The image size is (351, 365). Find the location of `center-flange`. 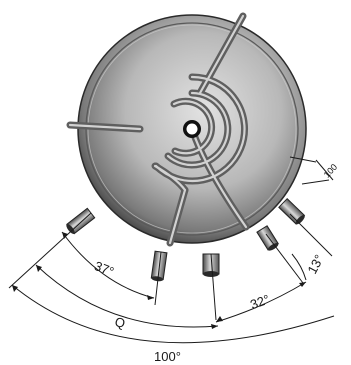

center-flange is located at coordinates (192, 129).